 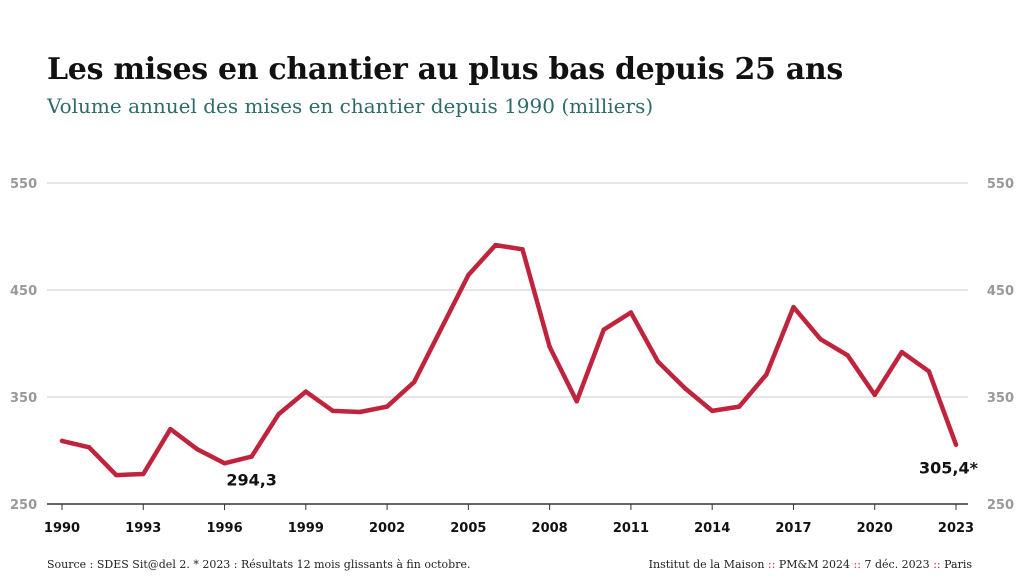 I want to click on x-tick-label: 2005, so click(x=468, y=528).